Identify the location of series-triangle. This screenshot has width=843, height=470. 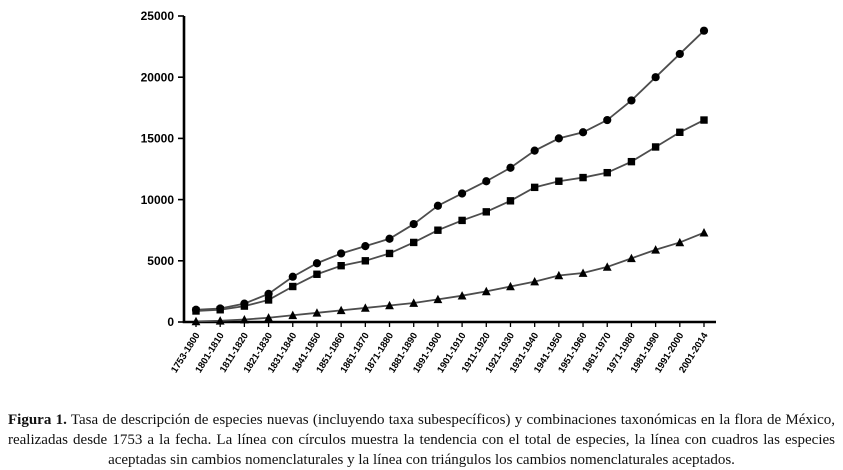
(450, 277).